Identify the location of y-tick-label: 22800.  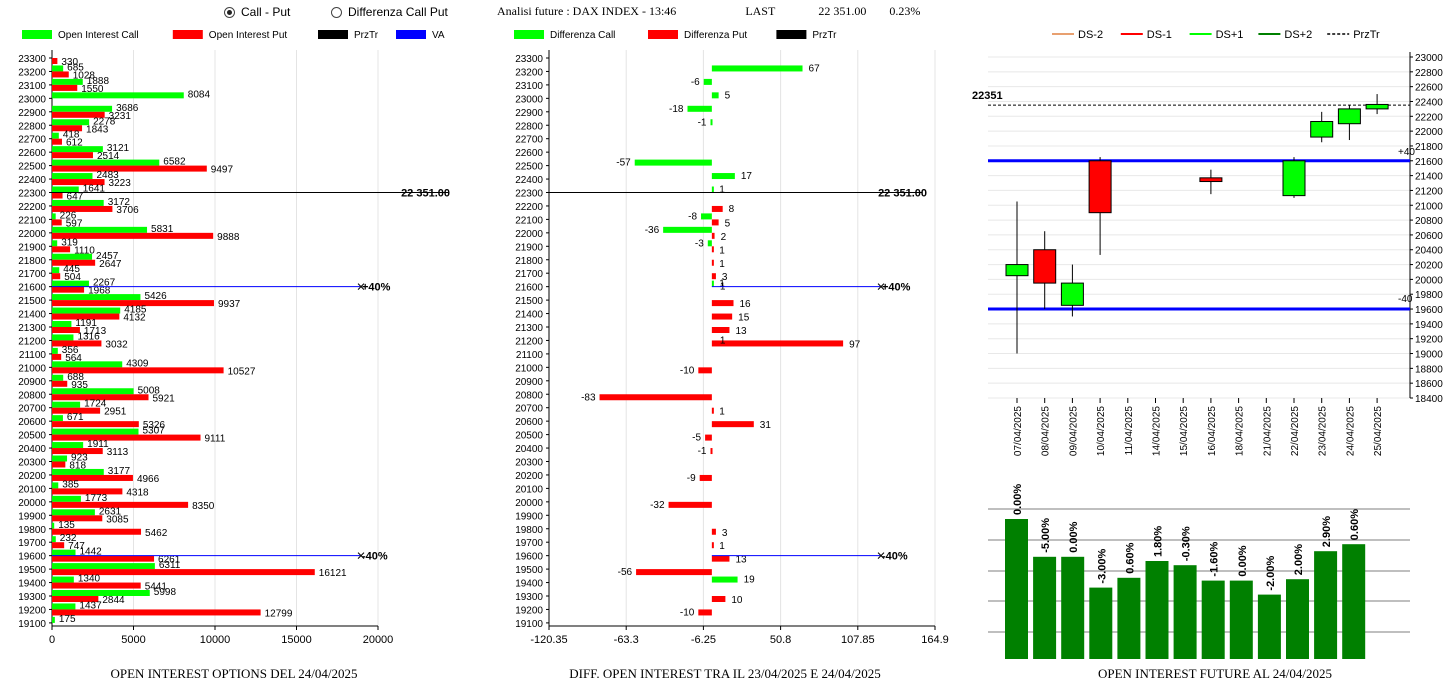
(1429, 73).